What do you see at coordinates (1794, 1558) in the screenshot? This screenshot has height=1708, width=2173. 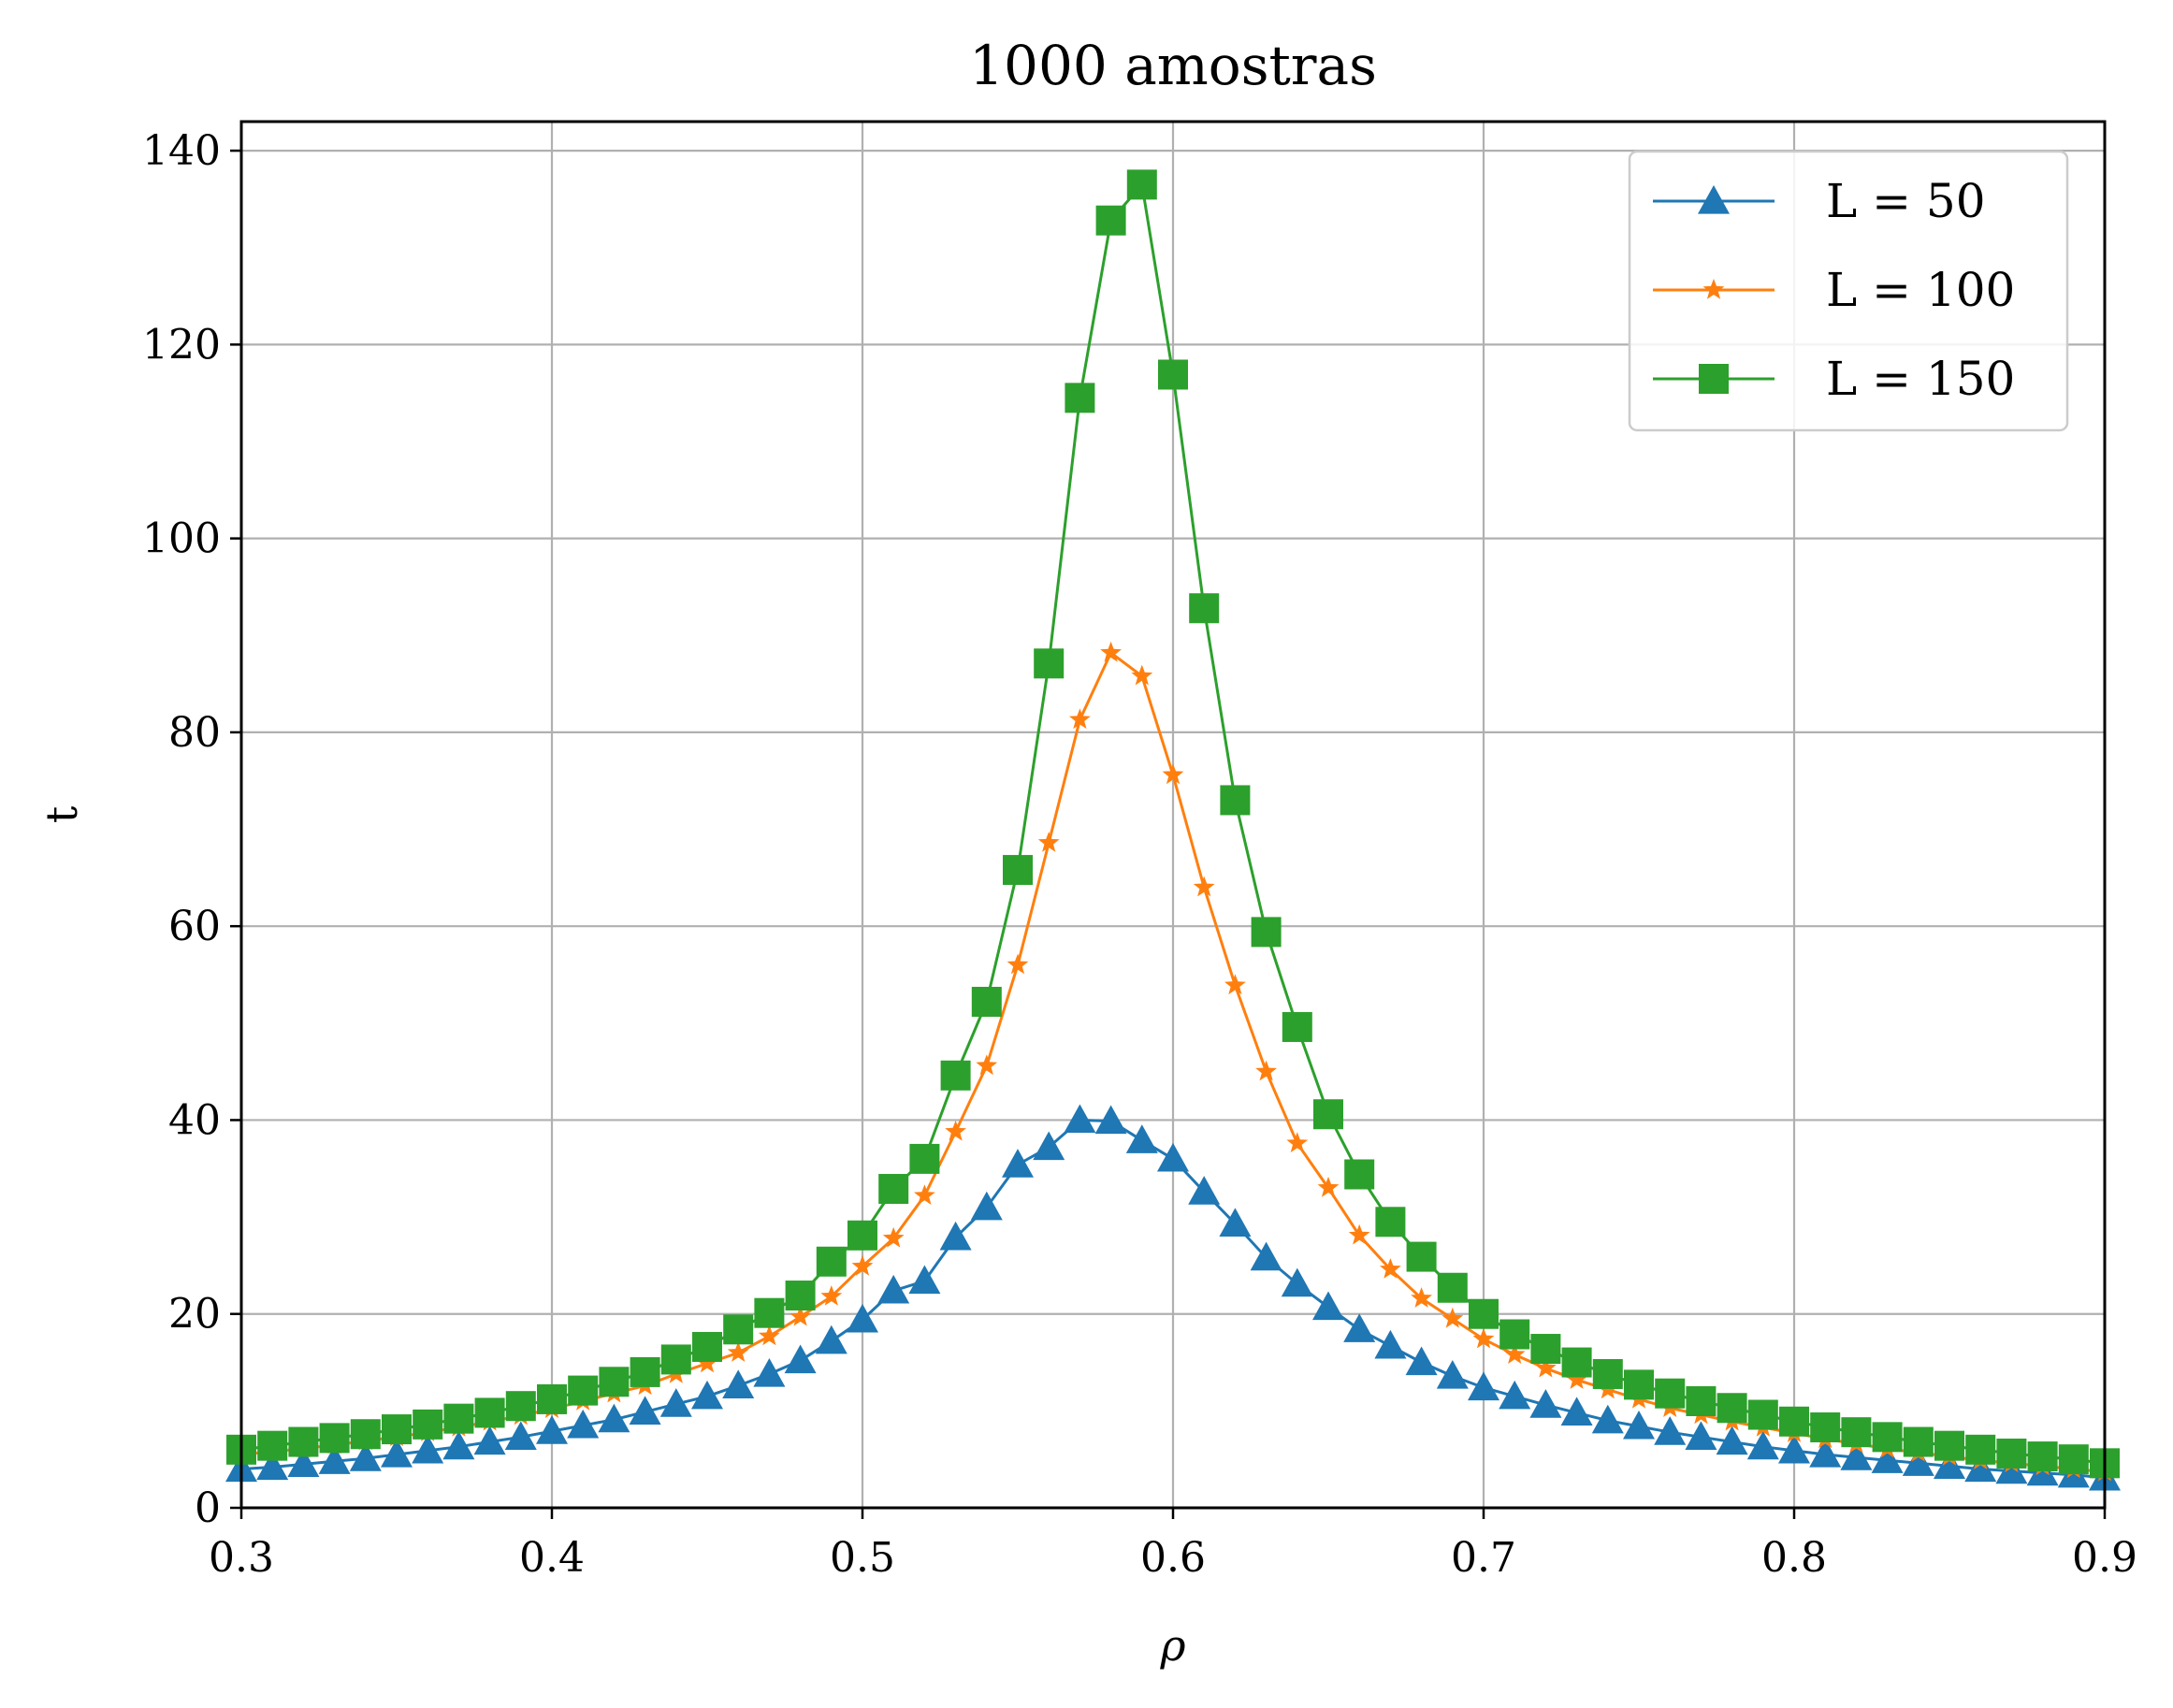 I see `x-tick-label: 0.8` at bounding box center [1794, 1558].